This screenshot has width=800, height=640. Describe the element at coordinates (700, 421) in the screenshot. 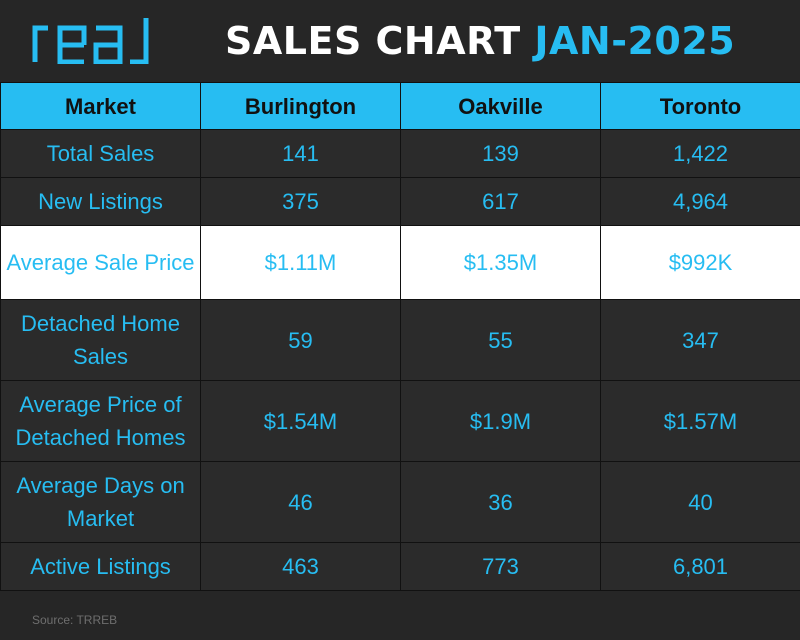

I see `cell-toronto: $1.57M` at that location.